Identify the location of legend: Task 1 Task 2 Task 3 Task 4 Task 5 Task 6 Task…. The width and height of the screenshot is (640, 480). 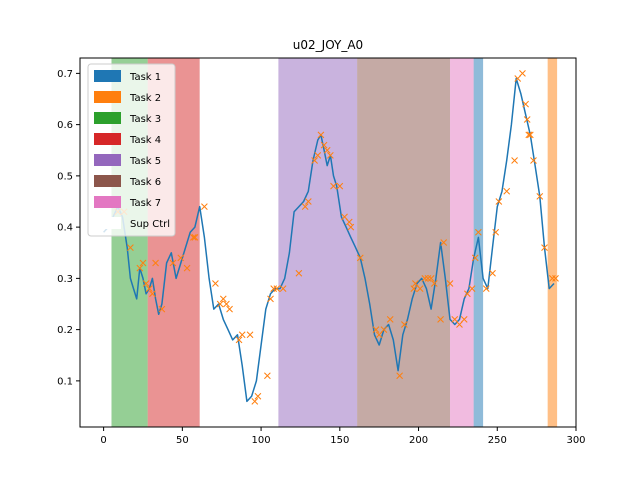
(131, 150).